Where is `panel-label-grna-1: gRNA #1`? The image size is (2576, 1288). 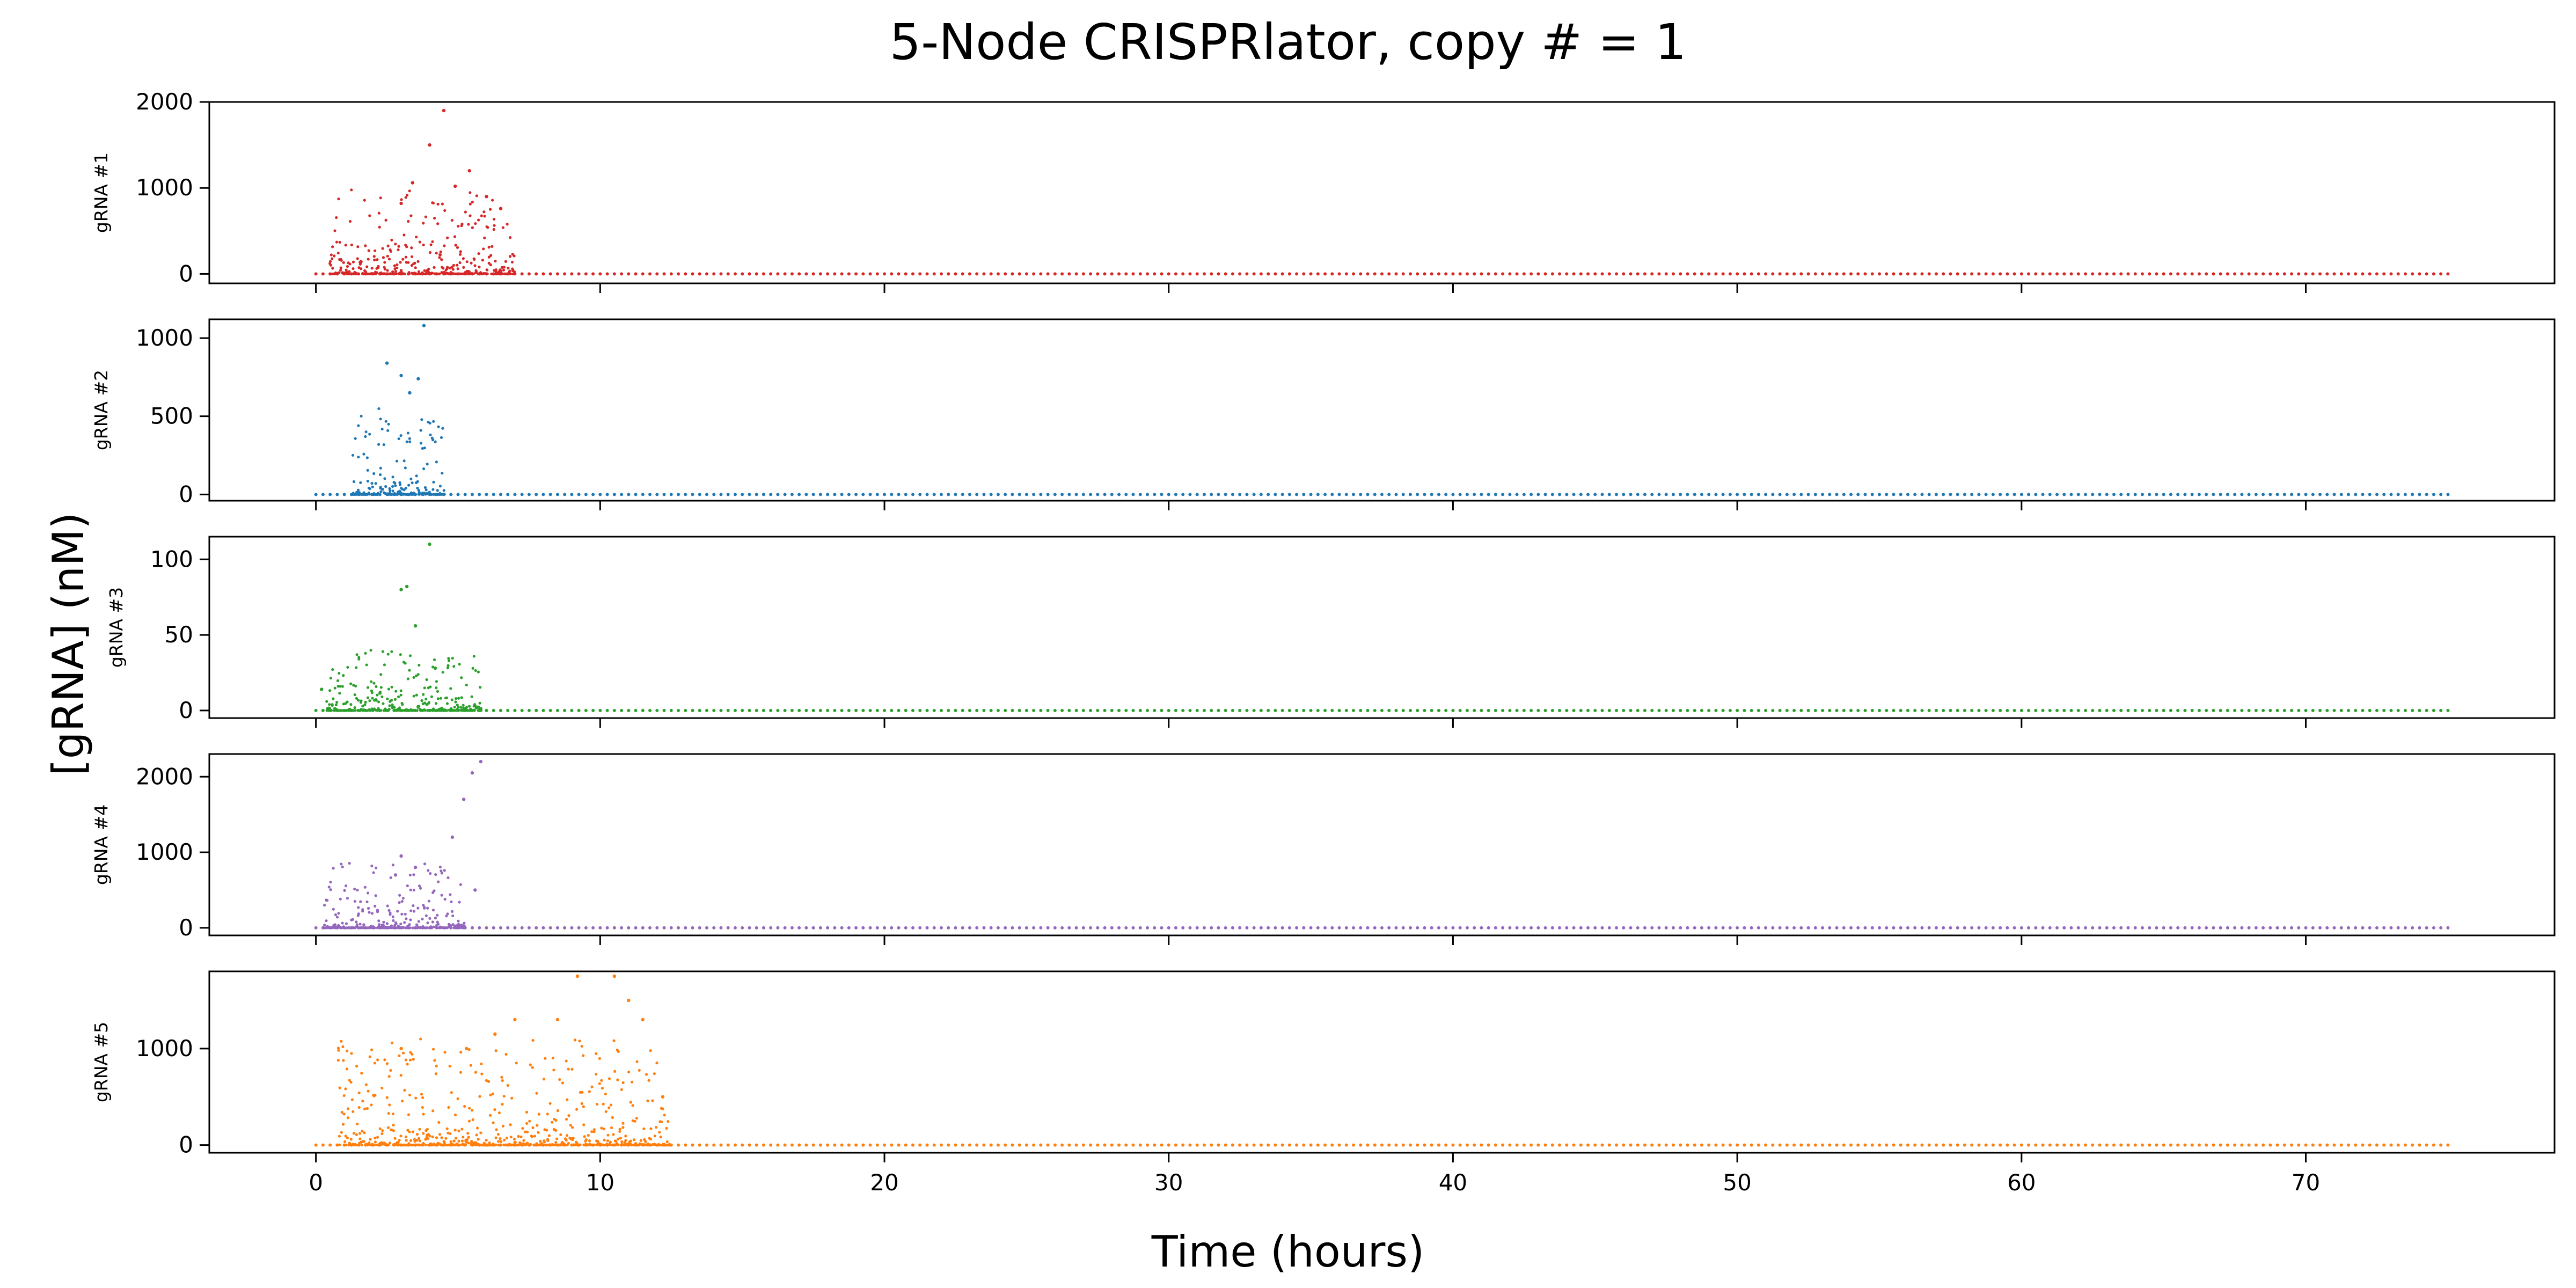 panel-label-grna-1: gRNA #1 is located at coordinates (101, 192).